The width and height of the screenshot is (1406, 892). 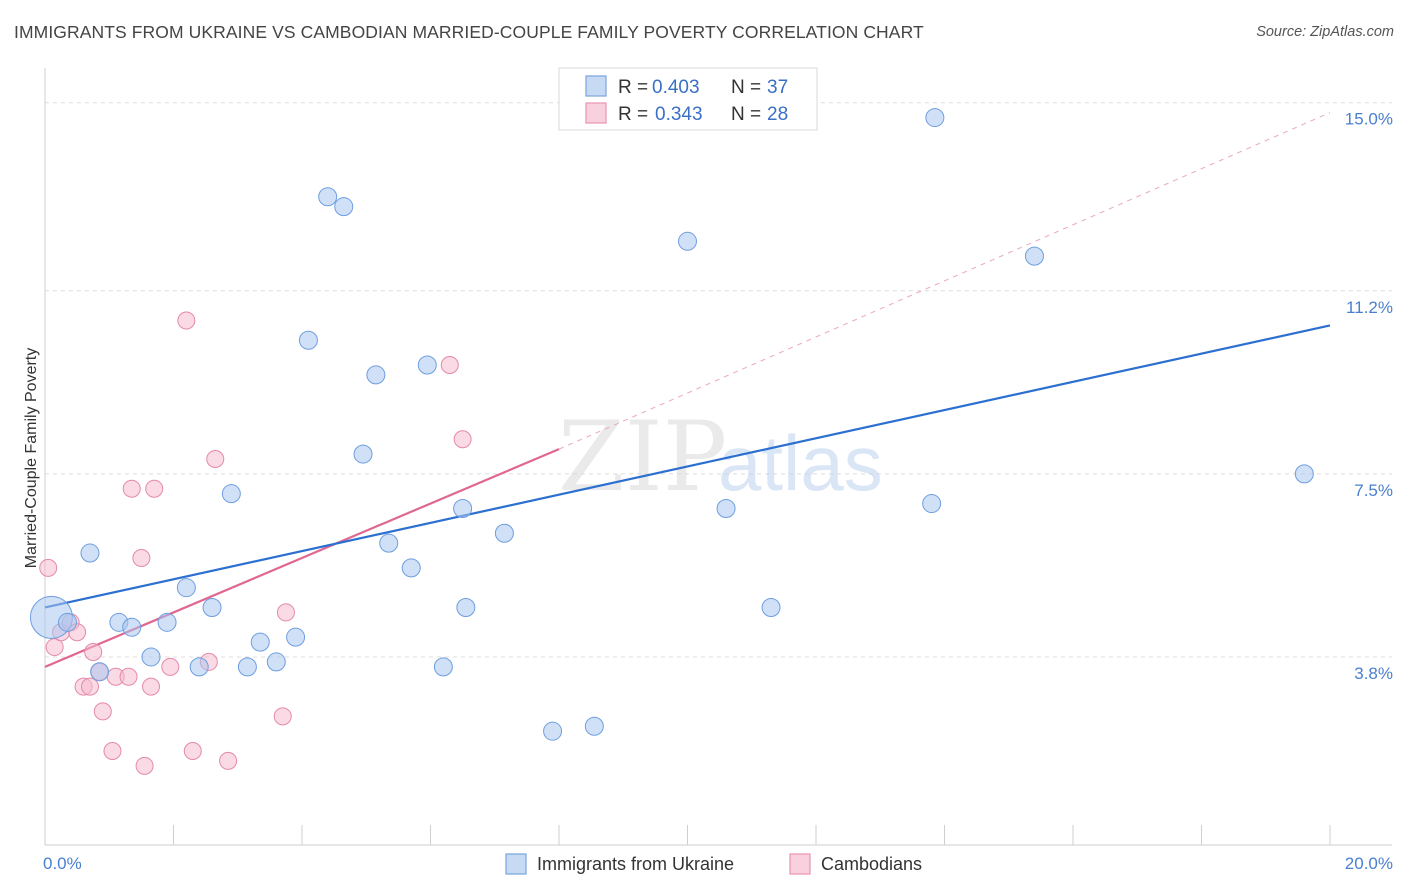 I want to click on legend-r-label-2: R =, so click(x=633, y=114).